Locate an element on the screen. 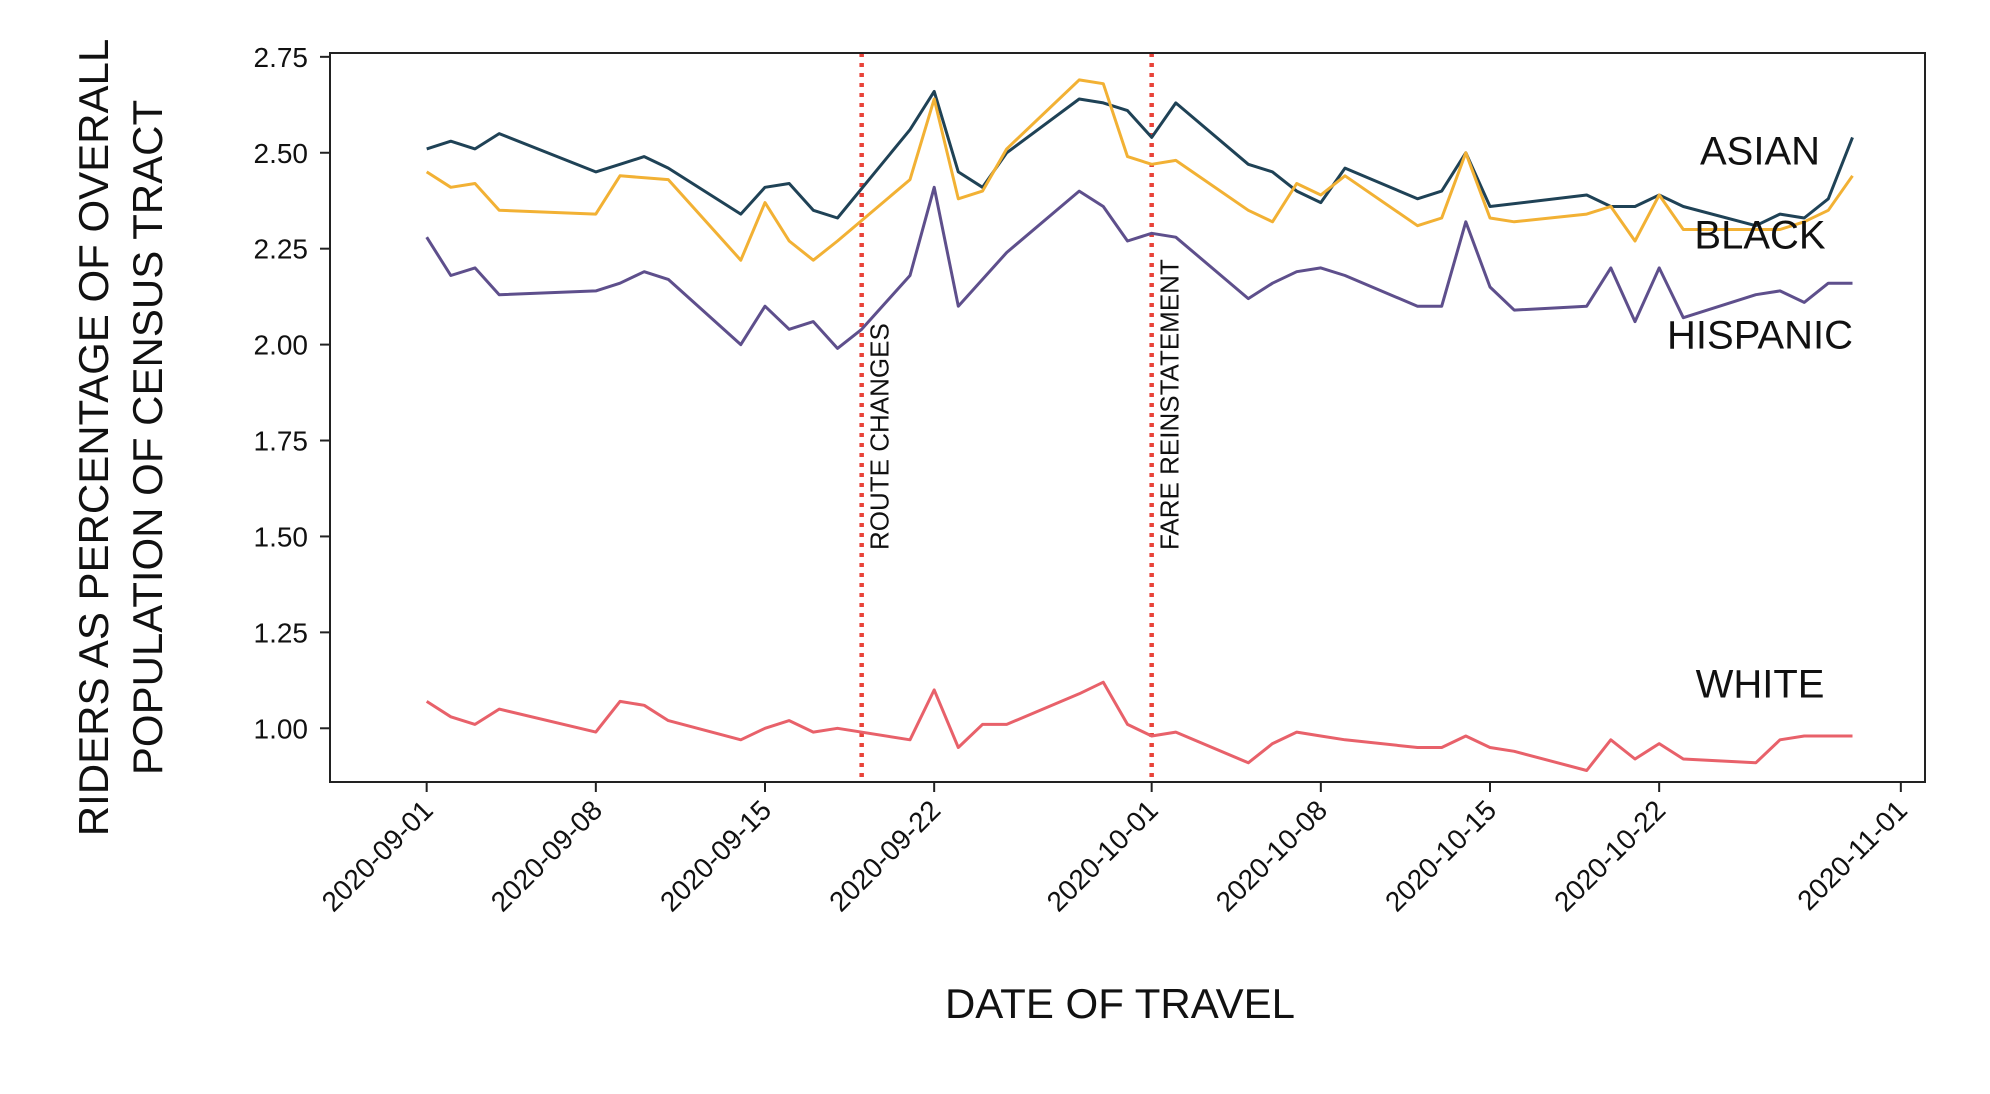  x-tick-label: 2020-10-08 is located at coordinates (1271, 855).